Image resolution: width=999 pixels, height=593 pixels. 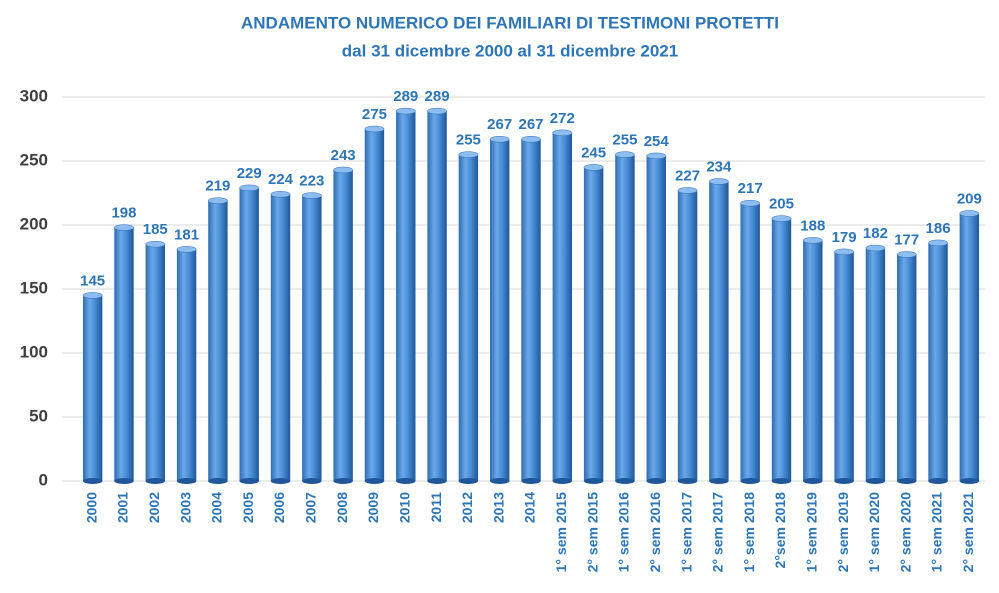 I want to click on y-tick-label: 100, so click(x=34, y=351).